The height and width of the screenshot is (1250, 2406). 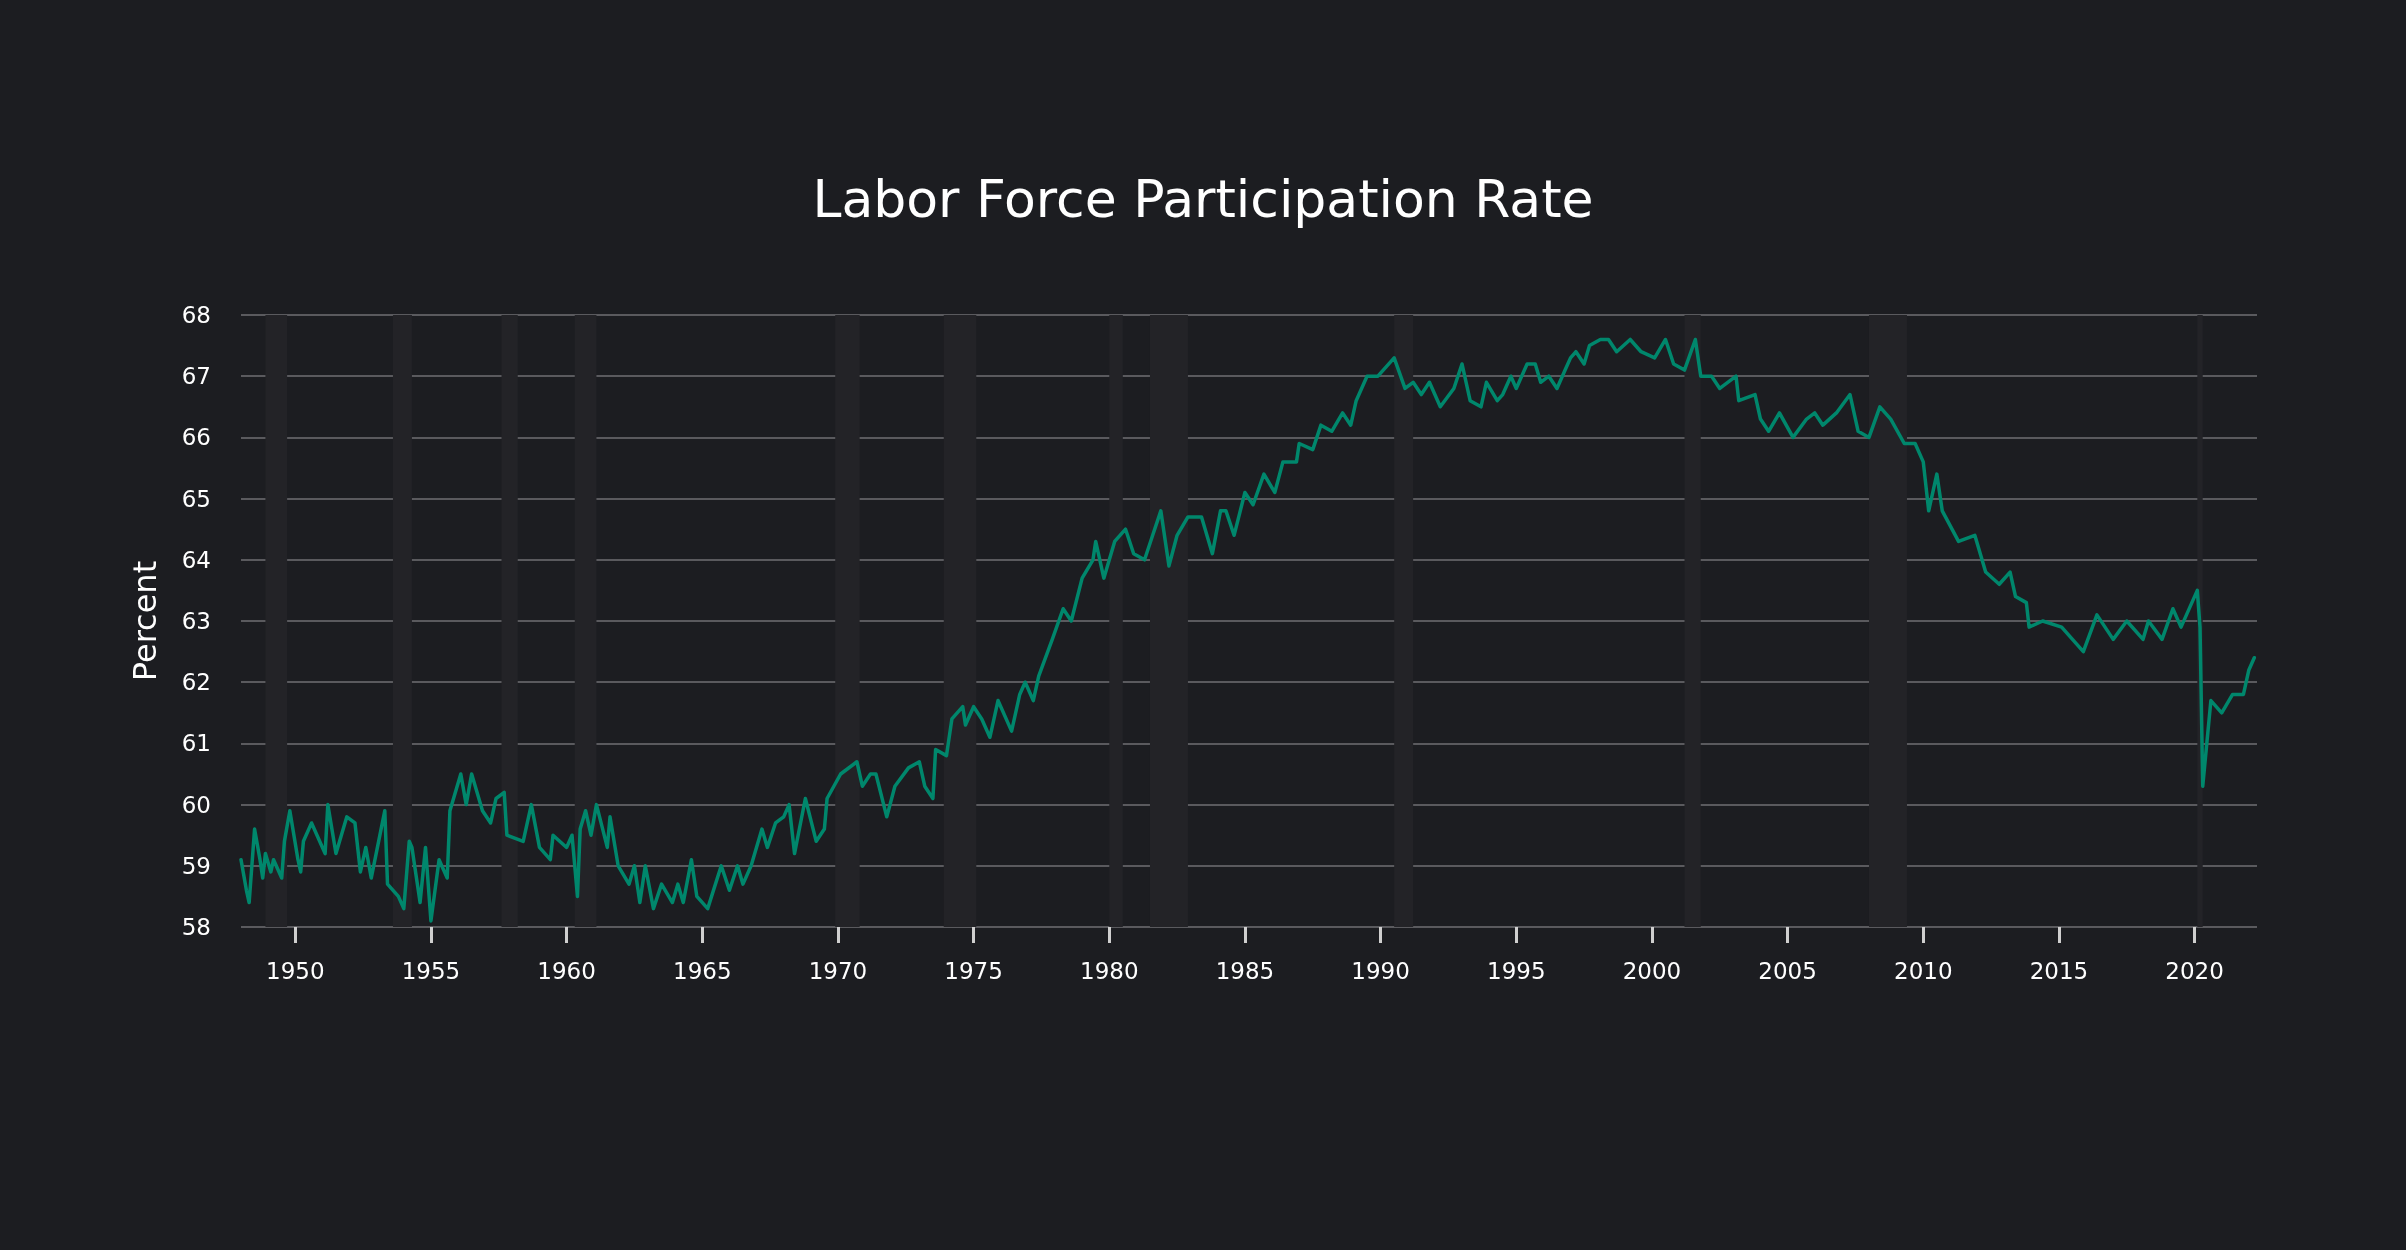 I want to click on y-tick-label: 67, so click(x=196, y=376).